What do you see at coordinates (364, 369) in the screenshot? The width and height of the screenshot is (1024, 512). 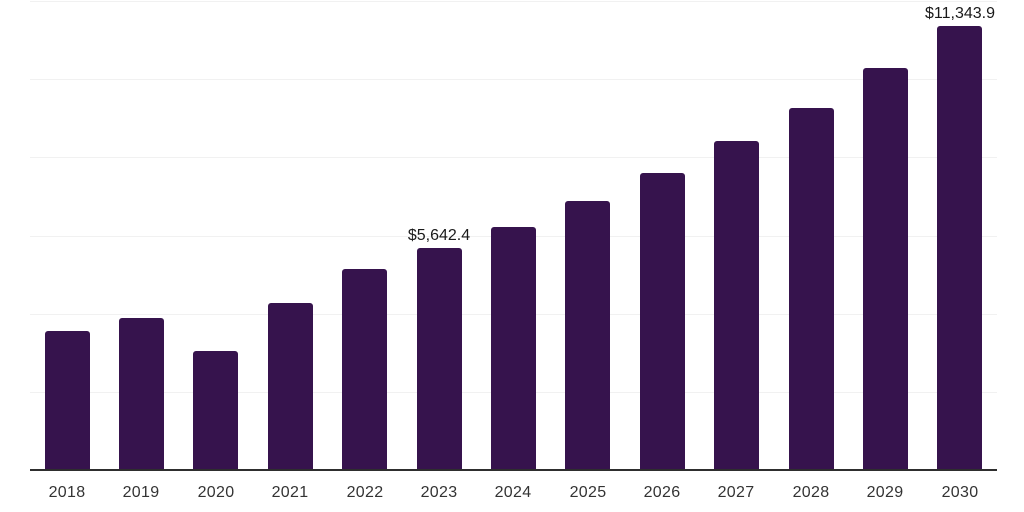 I see `bar-2022` at bounding box center [364, 369].